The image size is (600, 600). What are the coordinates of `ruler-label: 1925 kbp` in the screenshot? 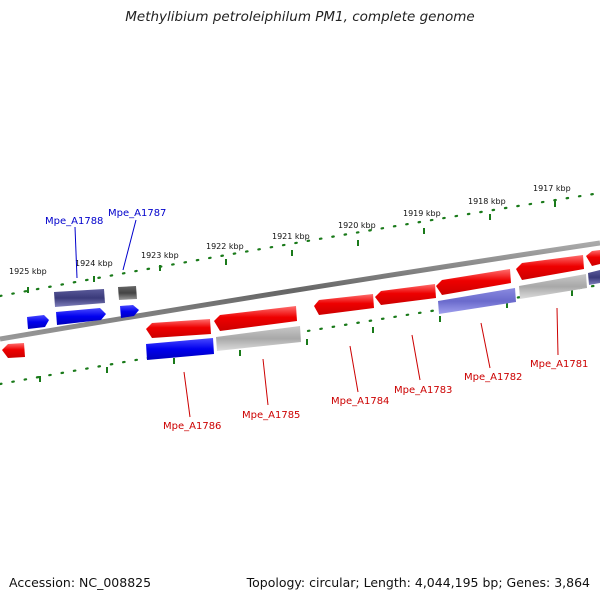 It's located at (28, 271).